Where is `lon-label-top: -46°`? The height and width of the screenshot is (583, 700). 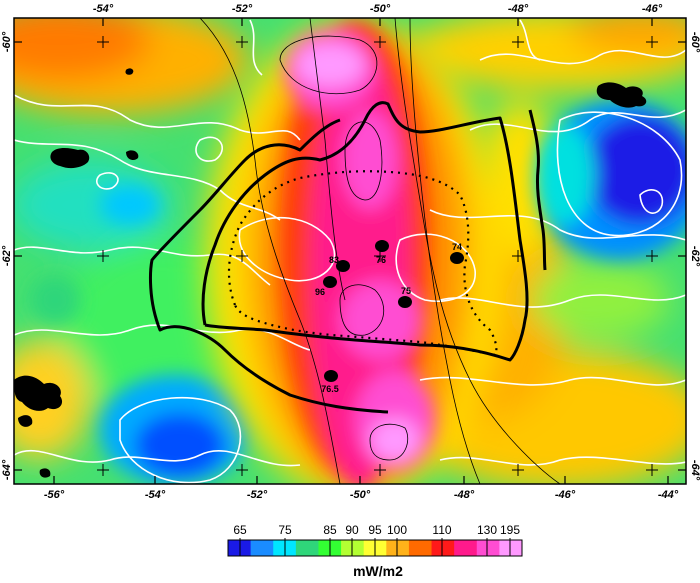
lon-label-top: -46° is located at coordinates (652, 9).